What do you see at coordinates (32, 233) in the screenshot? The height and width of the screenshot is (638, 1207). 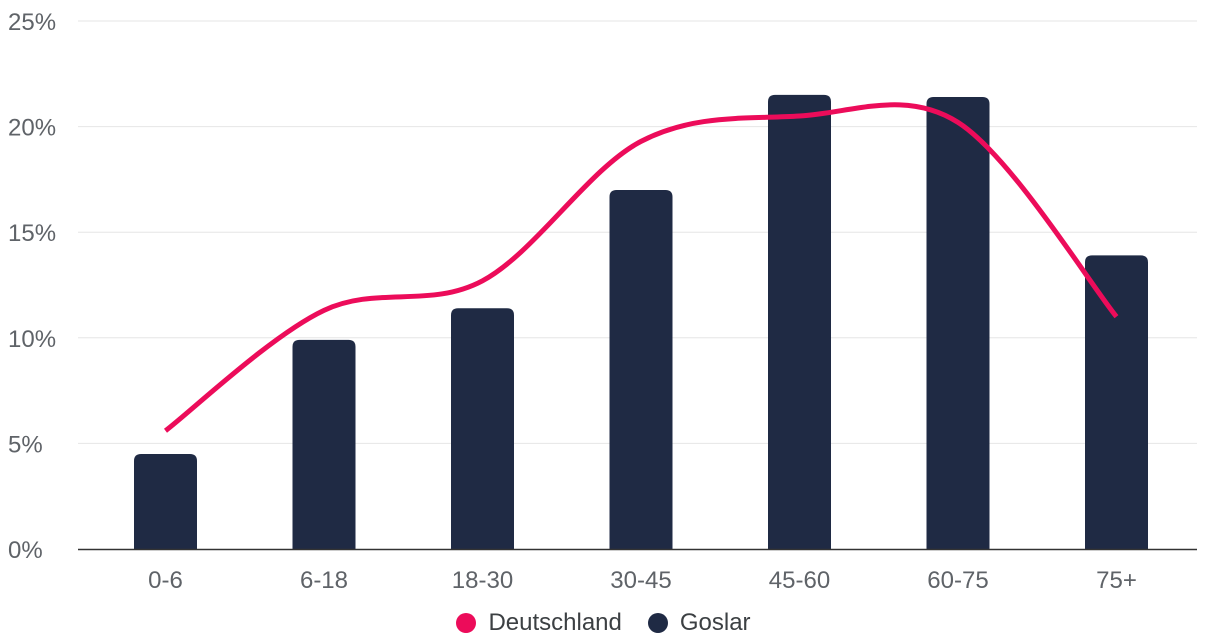 I see `y-tick-label: 15%` at bounding box center [32, 233].